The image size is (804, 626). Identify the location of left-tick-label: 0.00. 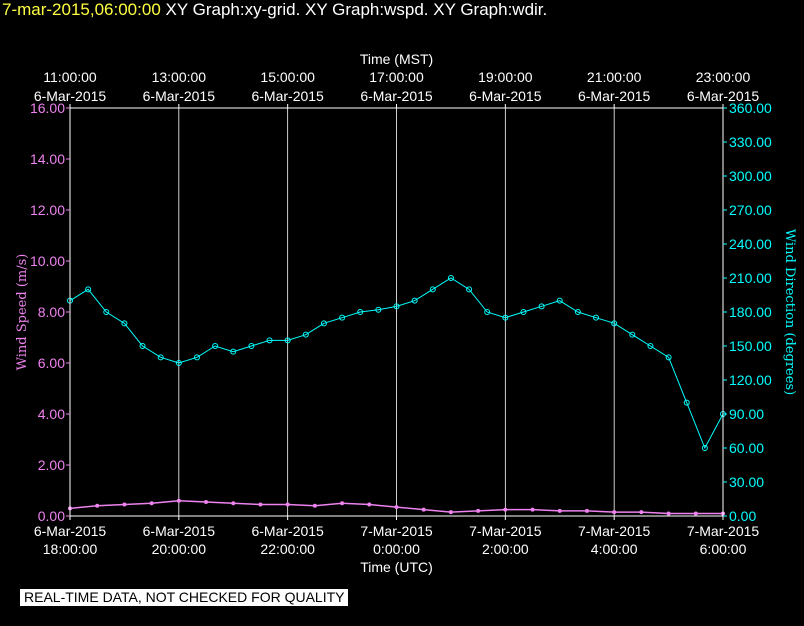
(51, 516).